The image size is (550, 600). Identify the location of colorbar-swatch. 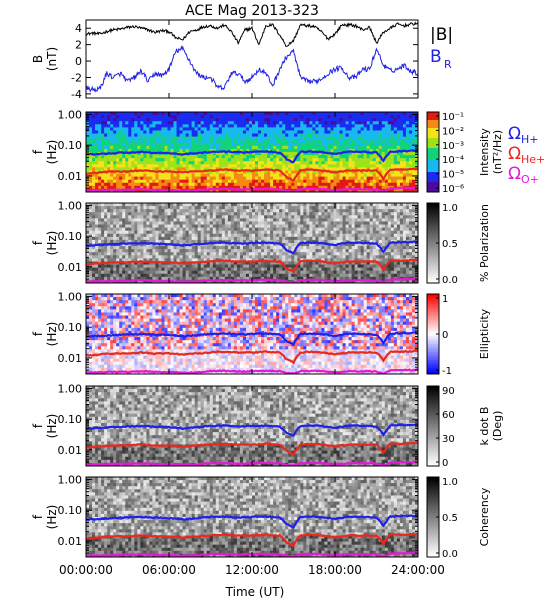
(433, 119).